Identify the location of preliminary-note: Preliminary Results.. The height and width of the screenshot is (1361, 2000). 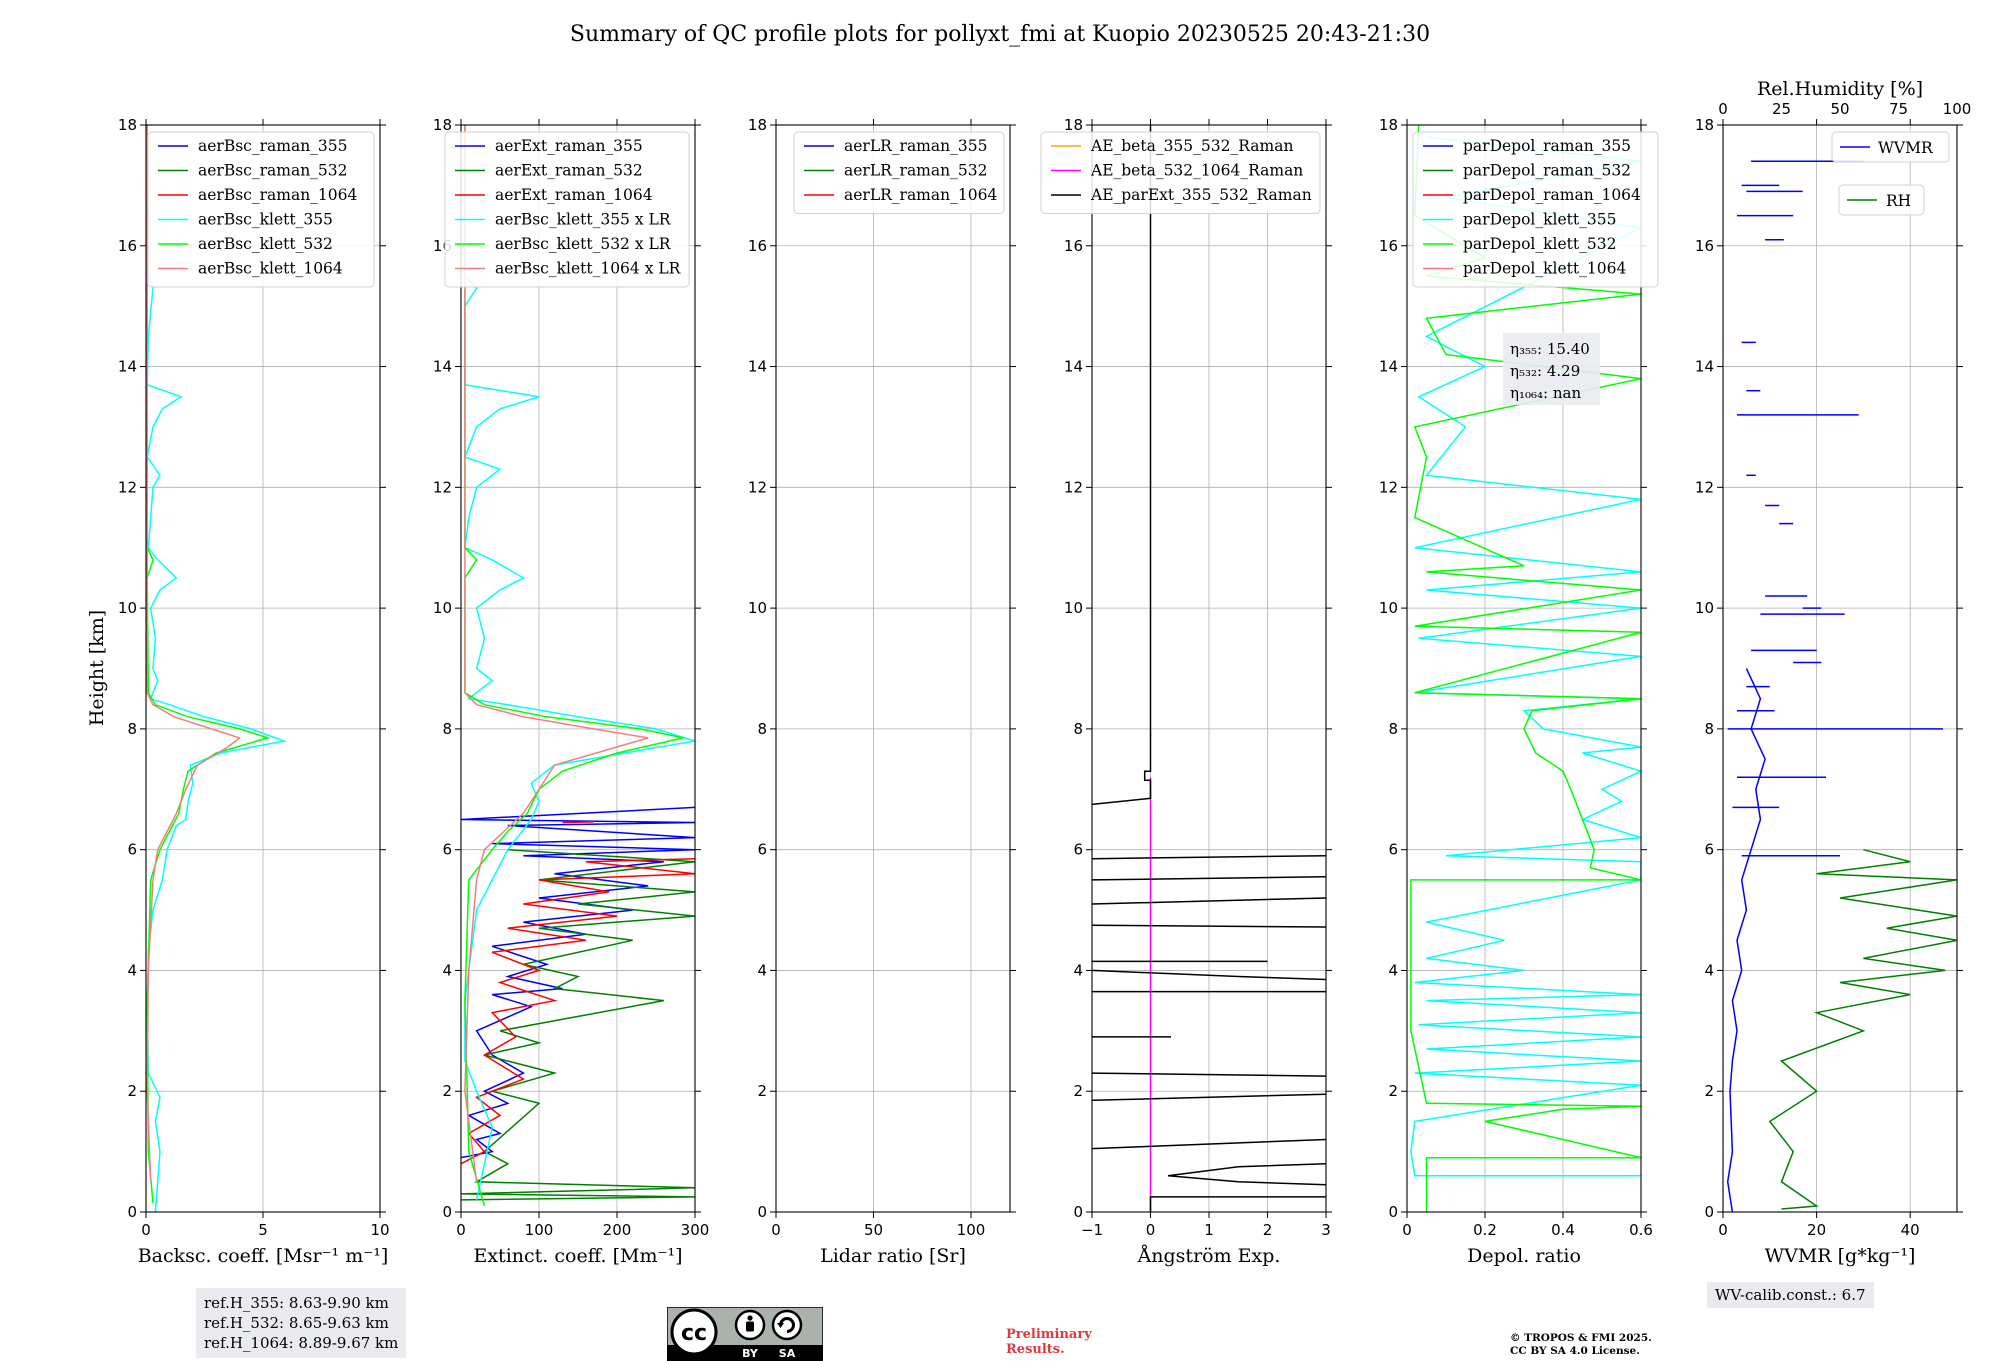
(1049, 1342).